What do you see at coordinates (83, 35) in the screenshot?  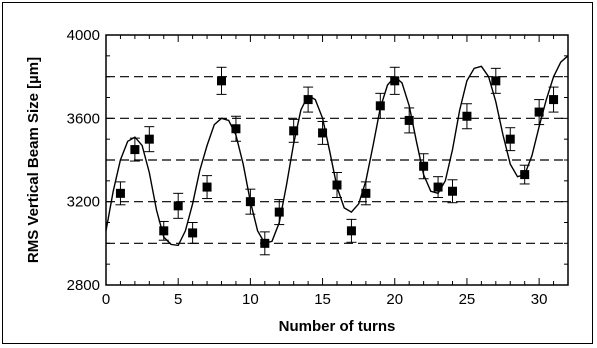 I see `y-tick-label: 4000` at bounding box center [83, 35].